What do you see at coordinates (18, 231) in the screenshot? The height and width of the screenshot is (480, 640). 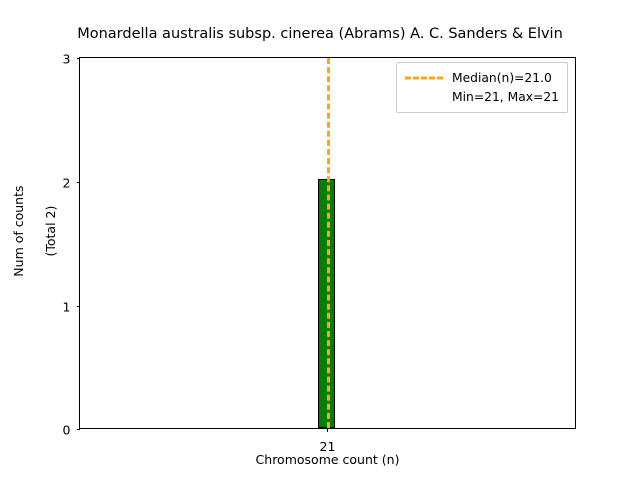 I see `y-axis-label-line1: Num of counts` at bounding box center [18, 231].